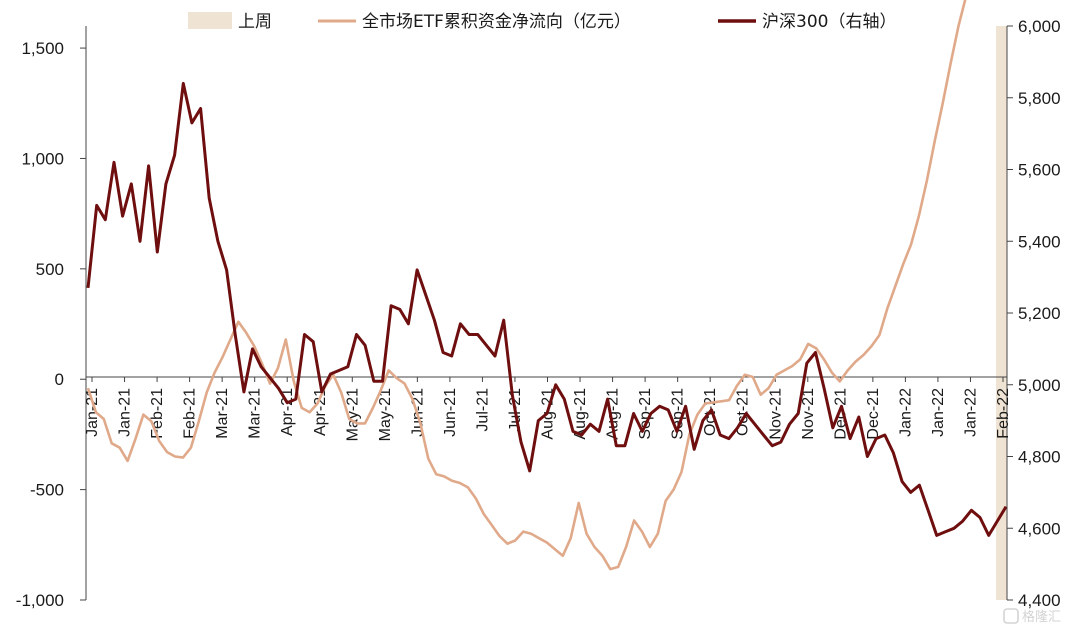 Image resolution: width=1080 pixels, height=634 pixels. I want to click on watermark-logo-icon, so click(1011, 616).